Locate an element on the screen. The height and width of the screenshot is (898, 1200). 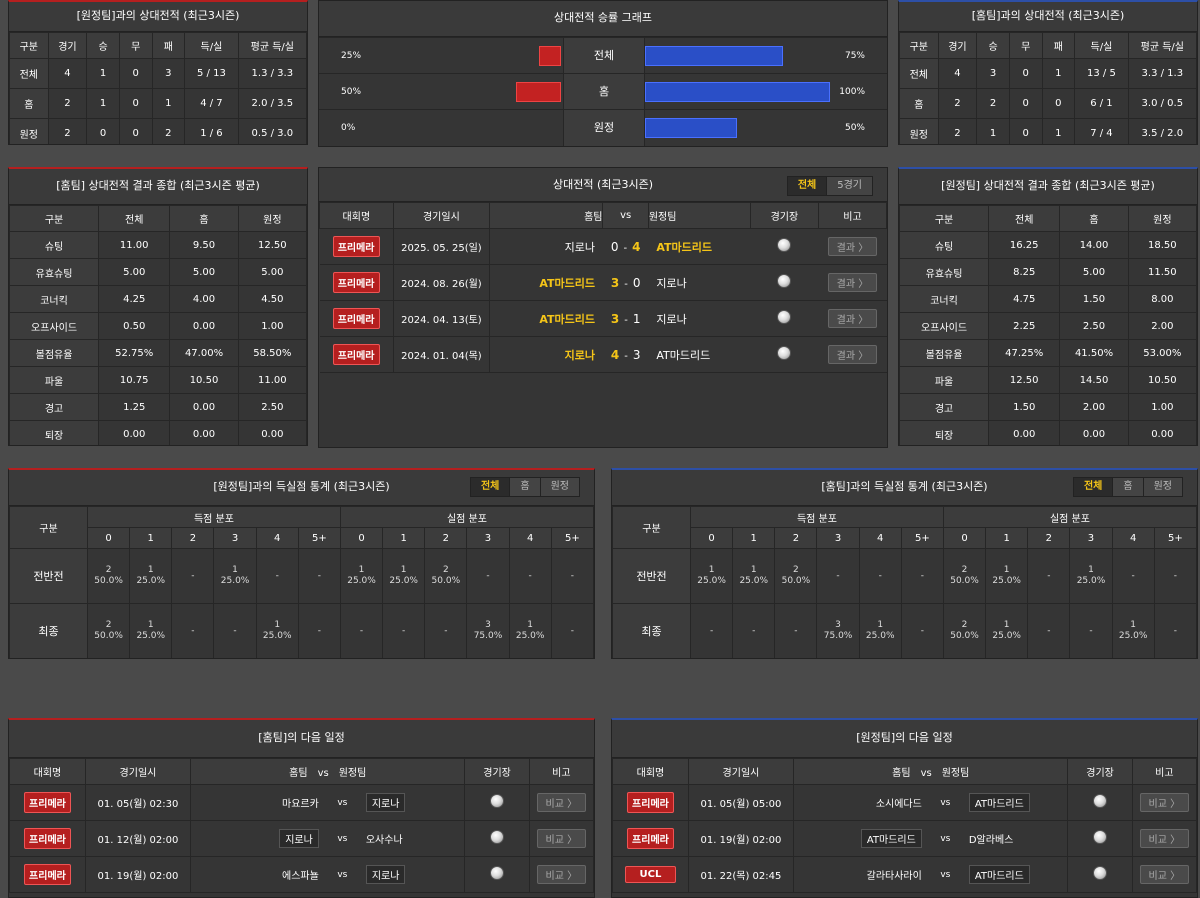
stat-value: 41.50% is located at coordinates (1094, 353).